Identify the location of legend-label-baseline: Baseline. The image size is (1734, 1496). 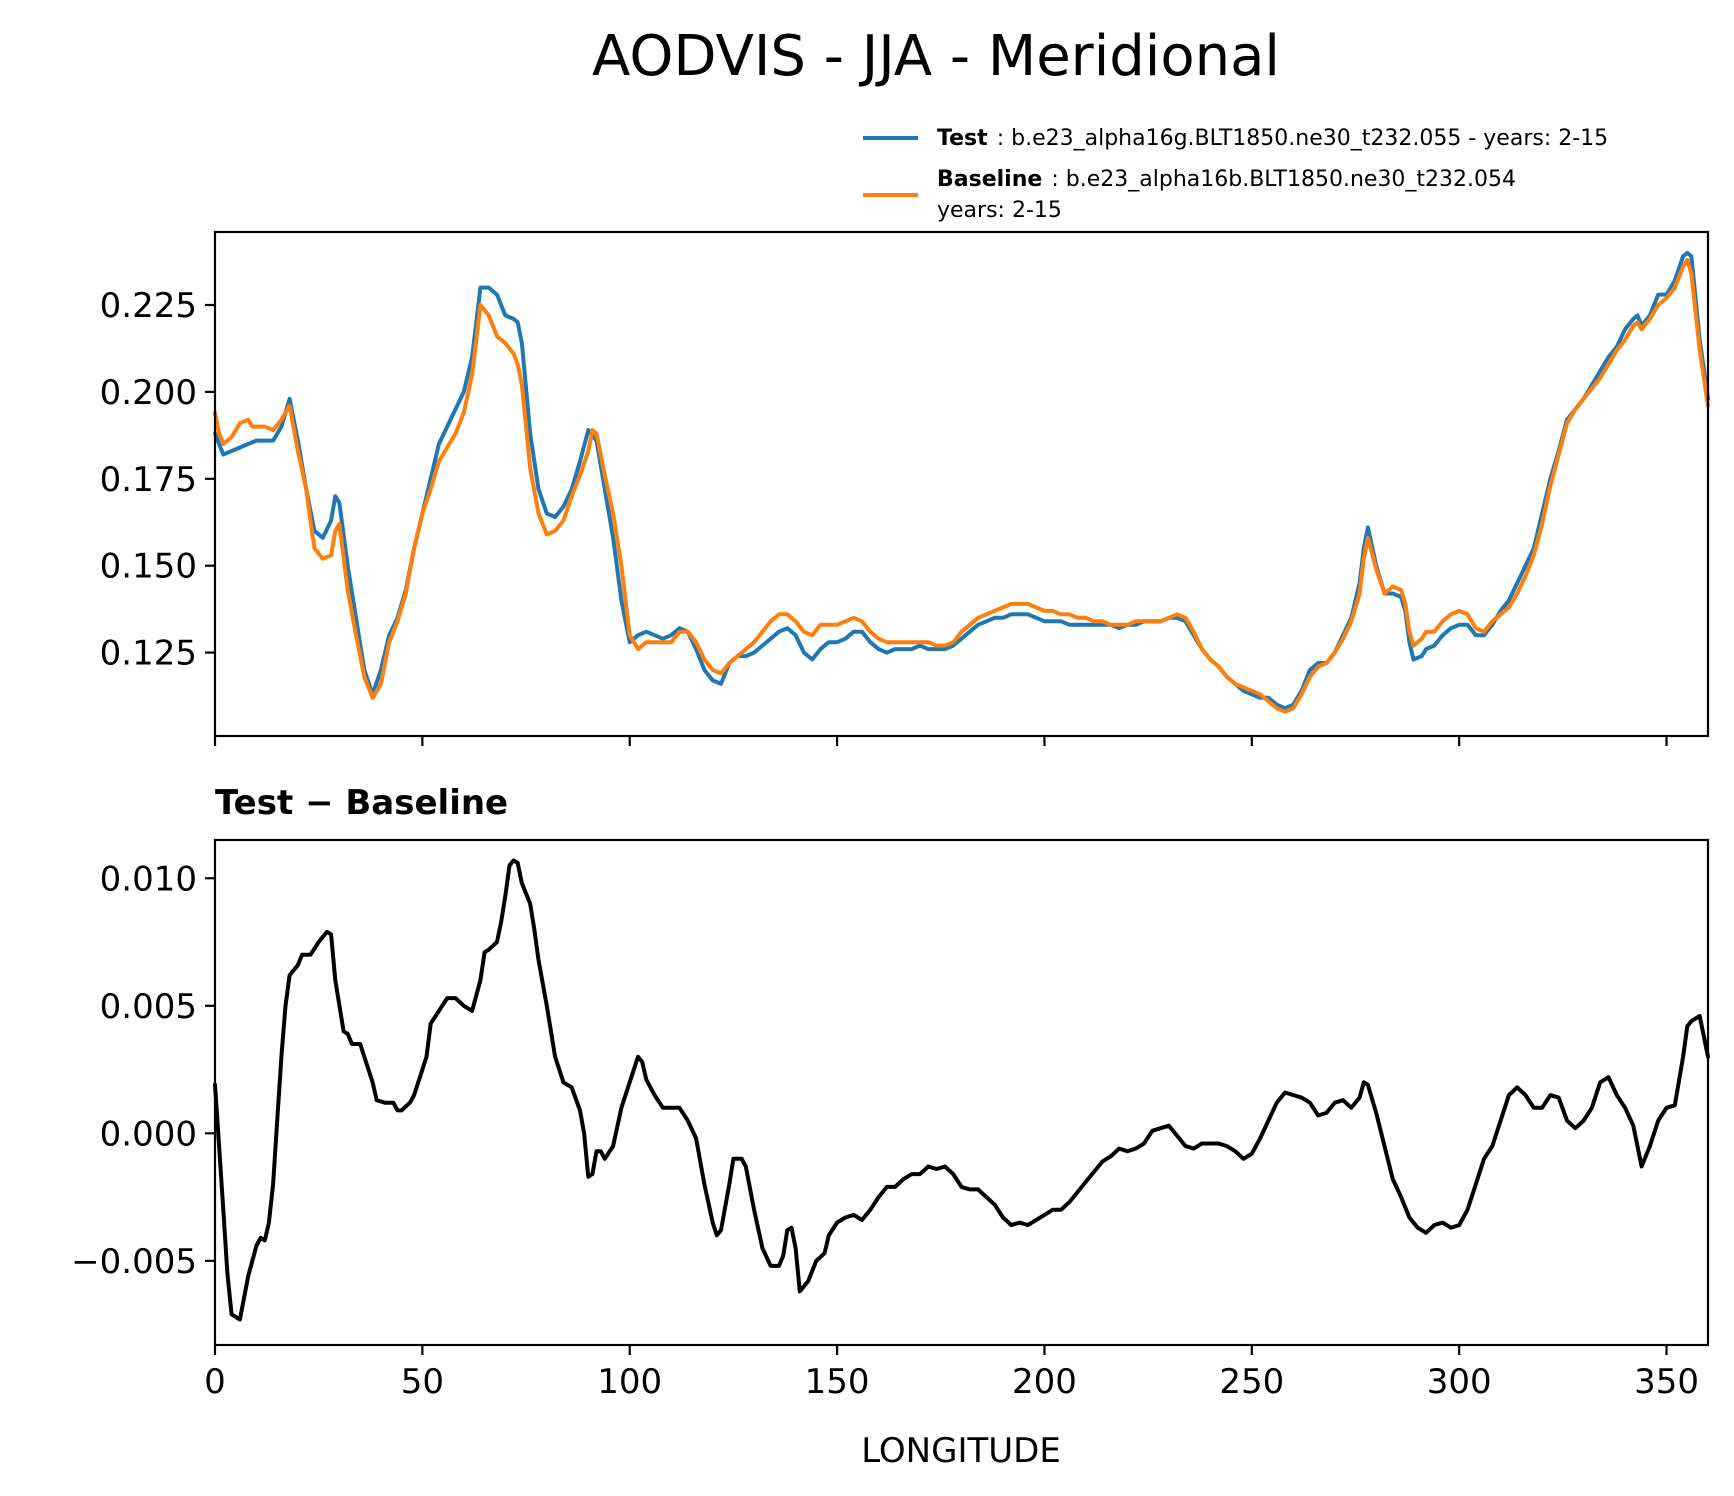
(989, 179).